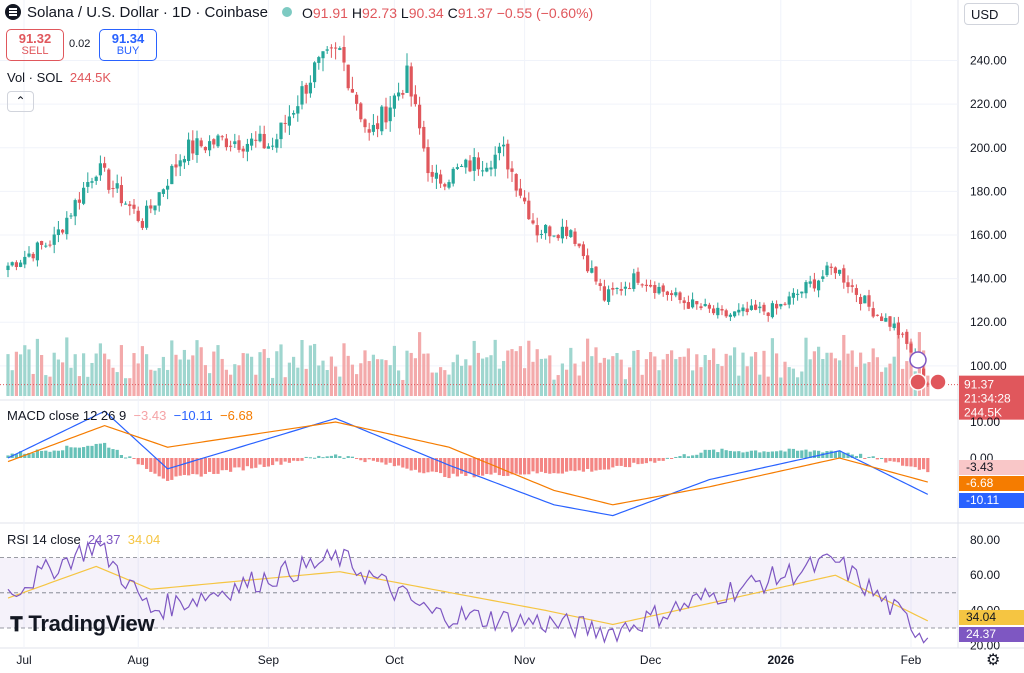  I want to click on gear-icon: ⚙, so click(993, 660).